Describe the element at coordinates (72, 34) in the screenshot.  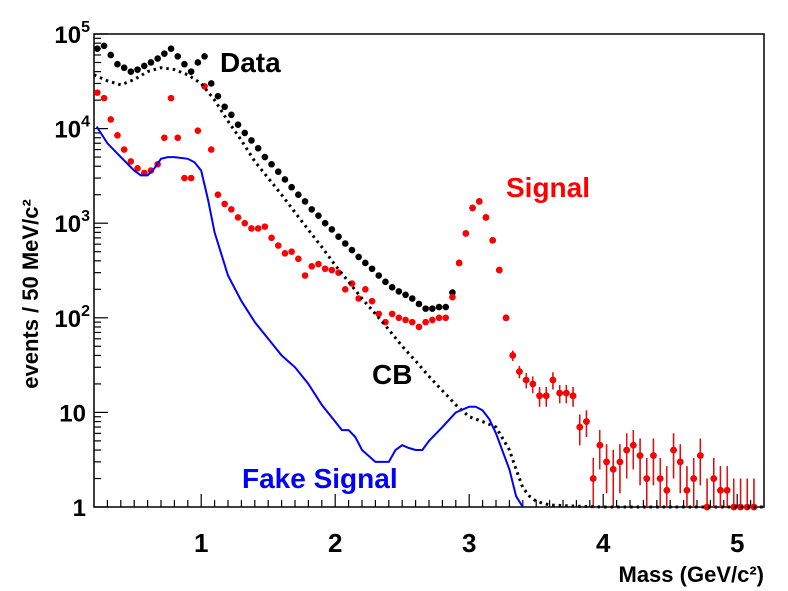
I see `y-tick-label: 10⁵` at that location.